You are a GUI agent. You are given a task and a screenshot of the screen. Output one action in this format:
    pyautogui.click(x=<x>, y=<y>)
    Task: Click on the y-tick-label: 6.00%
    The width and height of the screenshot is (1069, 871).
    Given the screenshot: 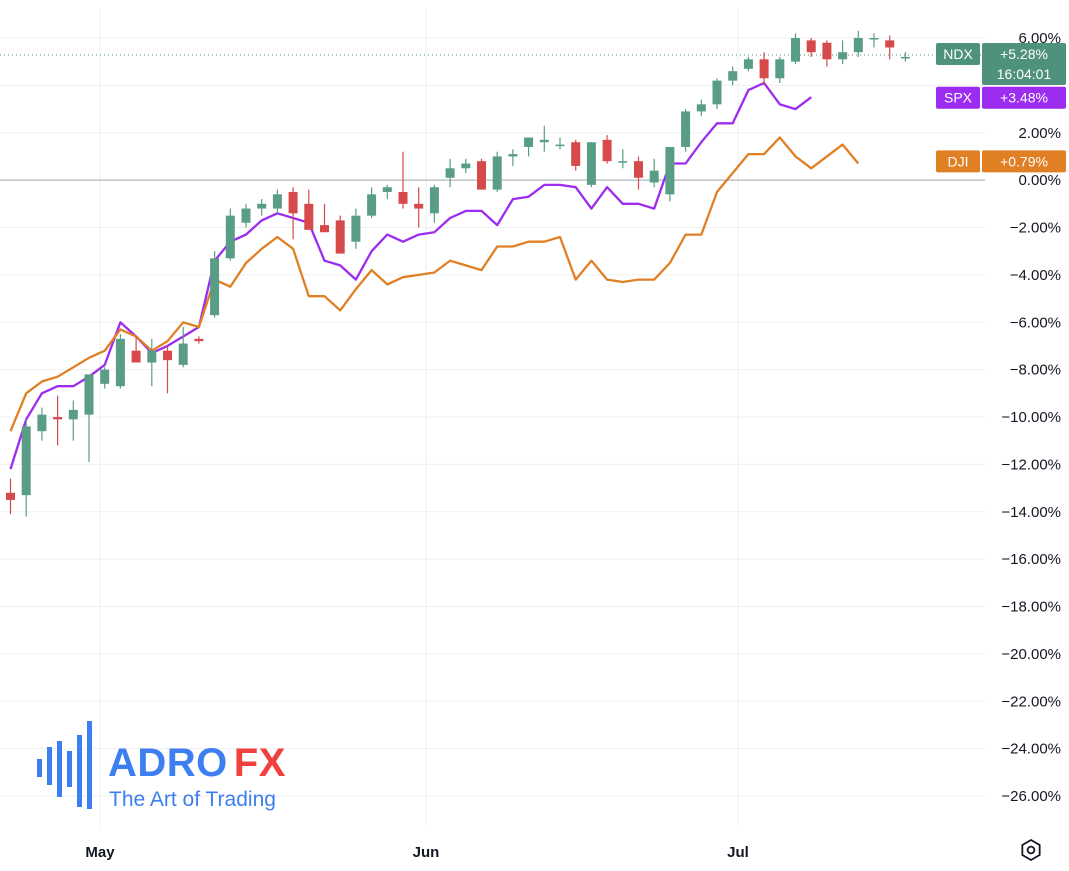 What is the action you would take?
    pyautogui.click(x=1039, y=38)
    